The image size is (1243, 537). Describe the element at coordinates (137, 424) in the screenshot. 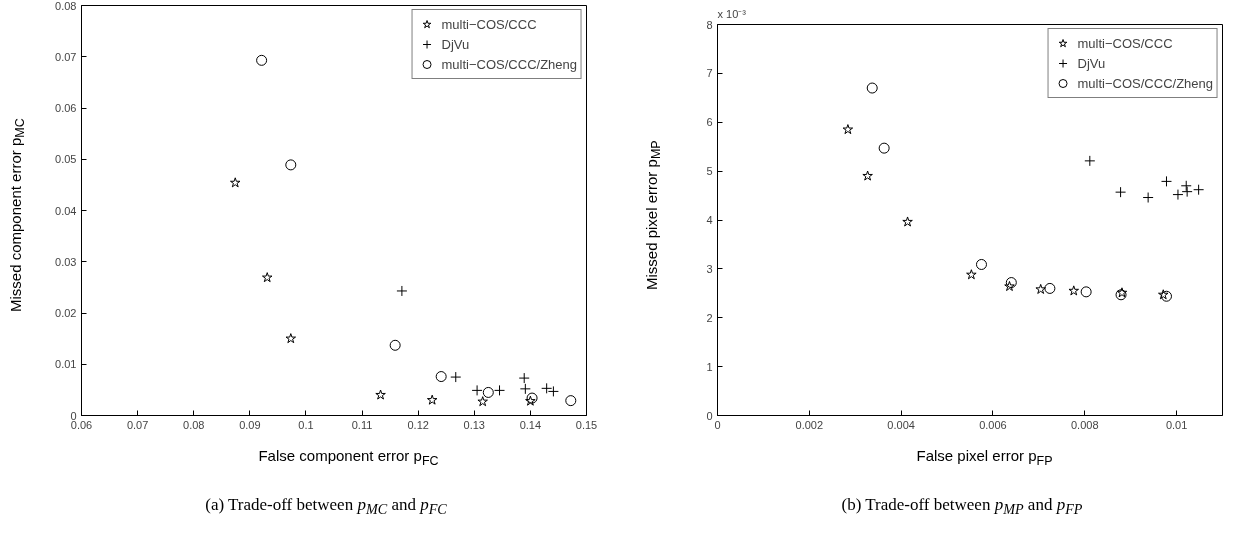

I see `x-tick-label: 0.07` at that location.